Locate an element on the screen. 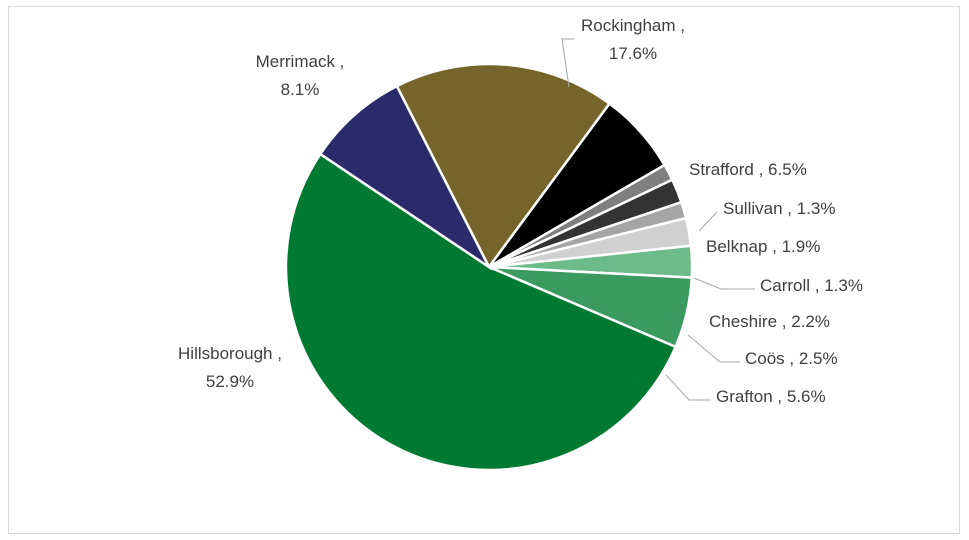 This screenshot has width=969, height=540. data-label-coos: Coös , 2.5% is located at coordinates (791, 358).